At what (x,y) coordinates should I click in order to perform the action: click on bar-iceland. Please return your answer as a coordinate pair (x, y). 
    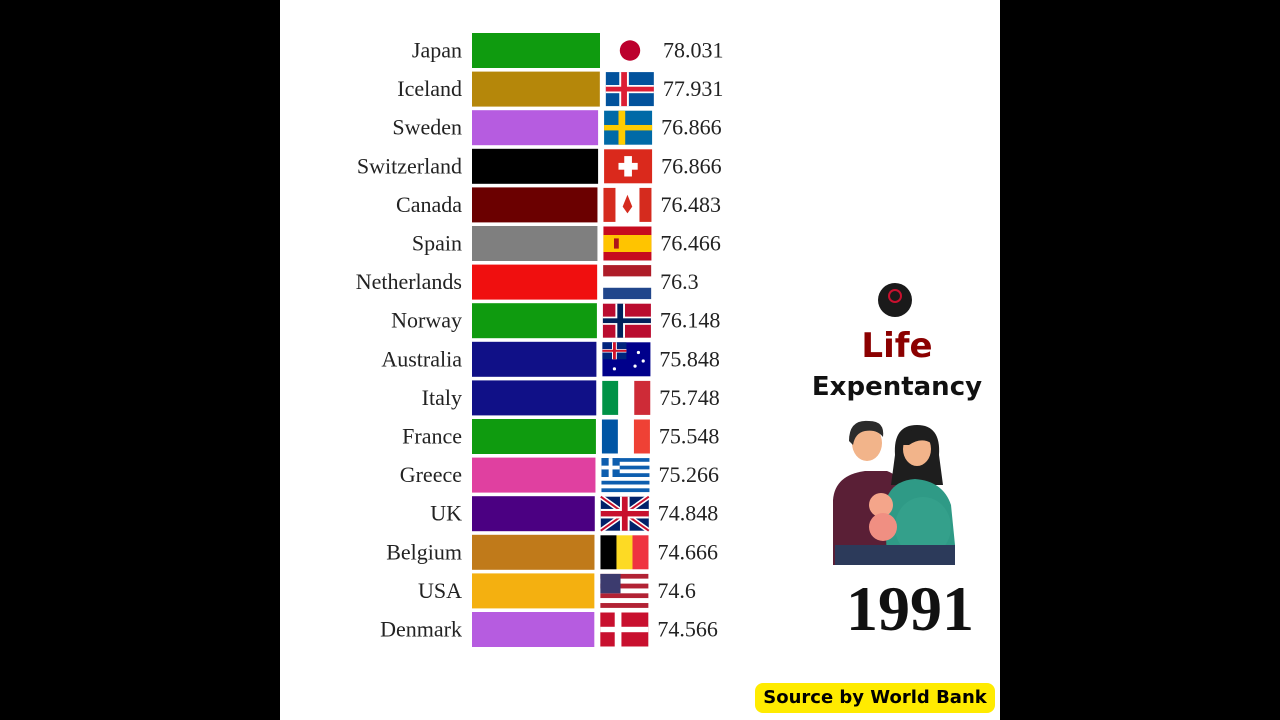
    Looking at the image, I should click on (536, 89).